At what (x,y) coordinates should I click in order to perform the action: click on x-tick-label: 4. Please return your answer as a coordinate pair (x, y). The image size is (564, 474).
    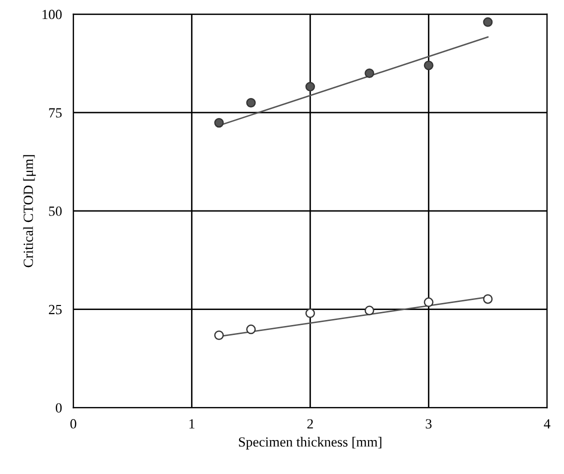
    Looking at the image, I should click on (547, 423).